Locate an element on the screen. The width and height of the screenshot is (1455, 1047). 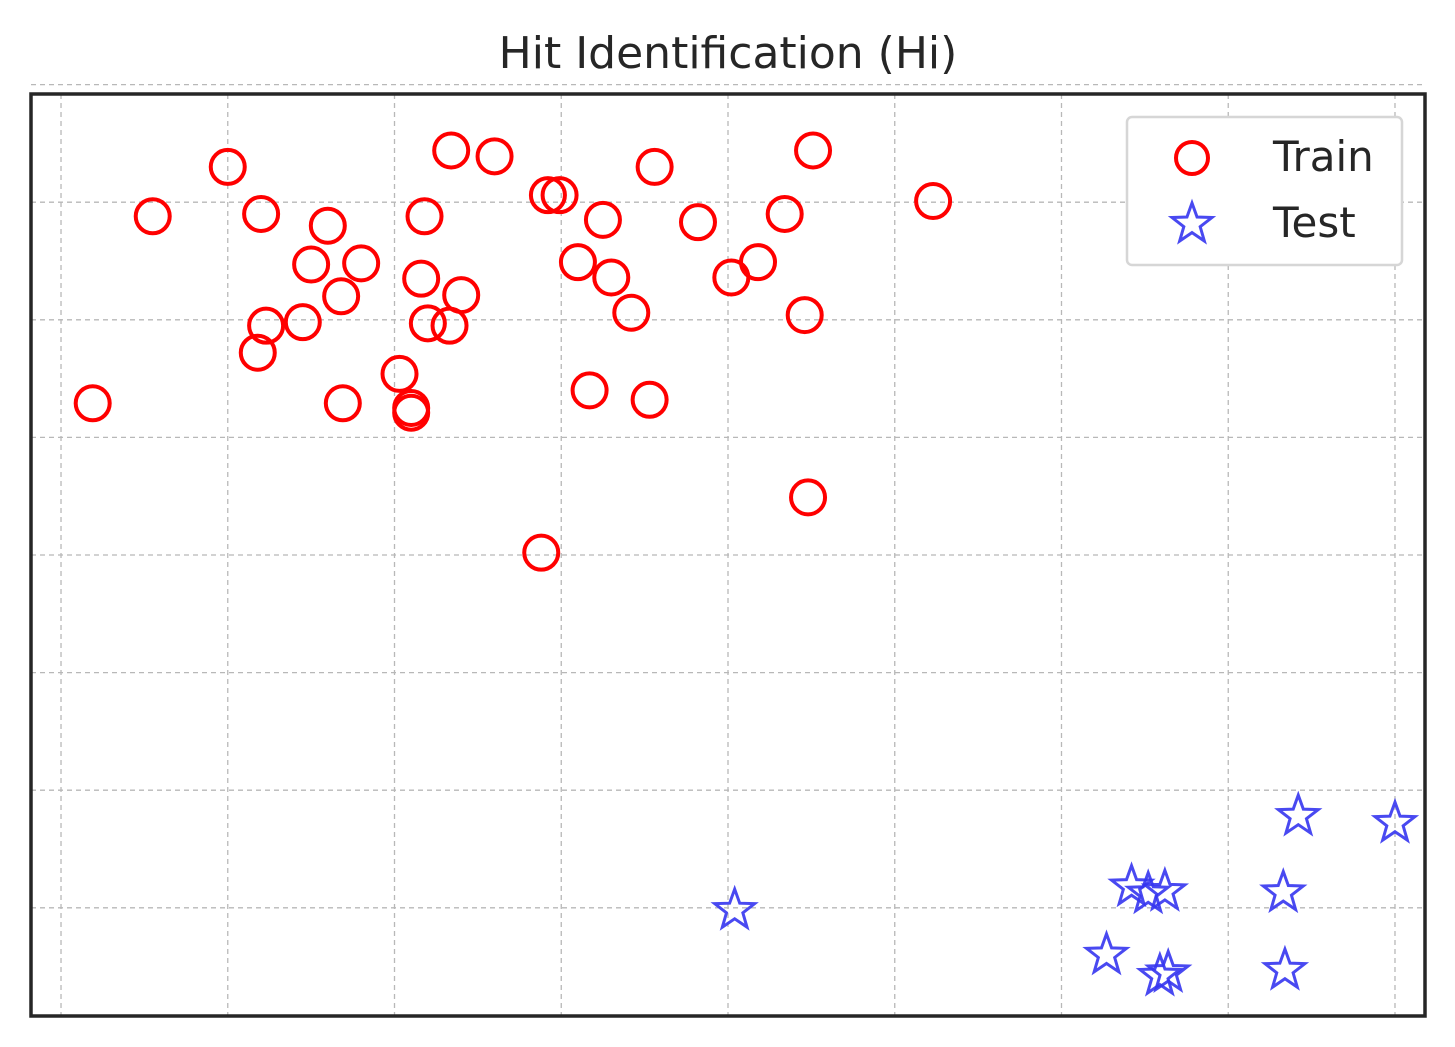
legend-box is located at coordinates (1264, 191).